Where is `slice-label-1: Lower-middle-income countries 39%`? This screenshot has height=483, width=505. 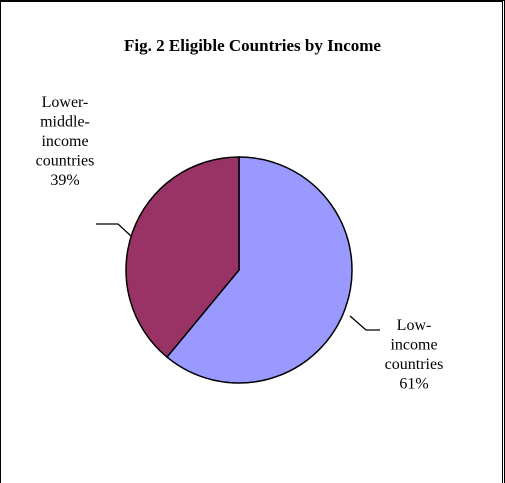 slice-label-1: Lower-middle-income countries 39% is located at coordinates (65, 141).